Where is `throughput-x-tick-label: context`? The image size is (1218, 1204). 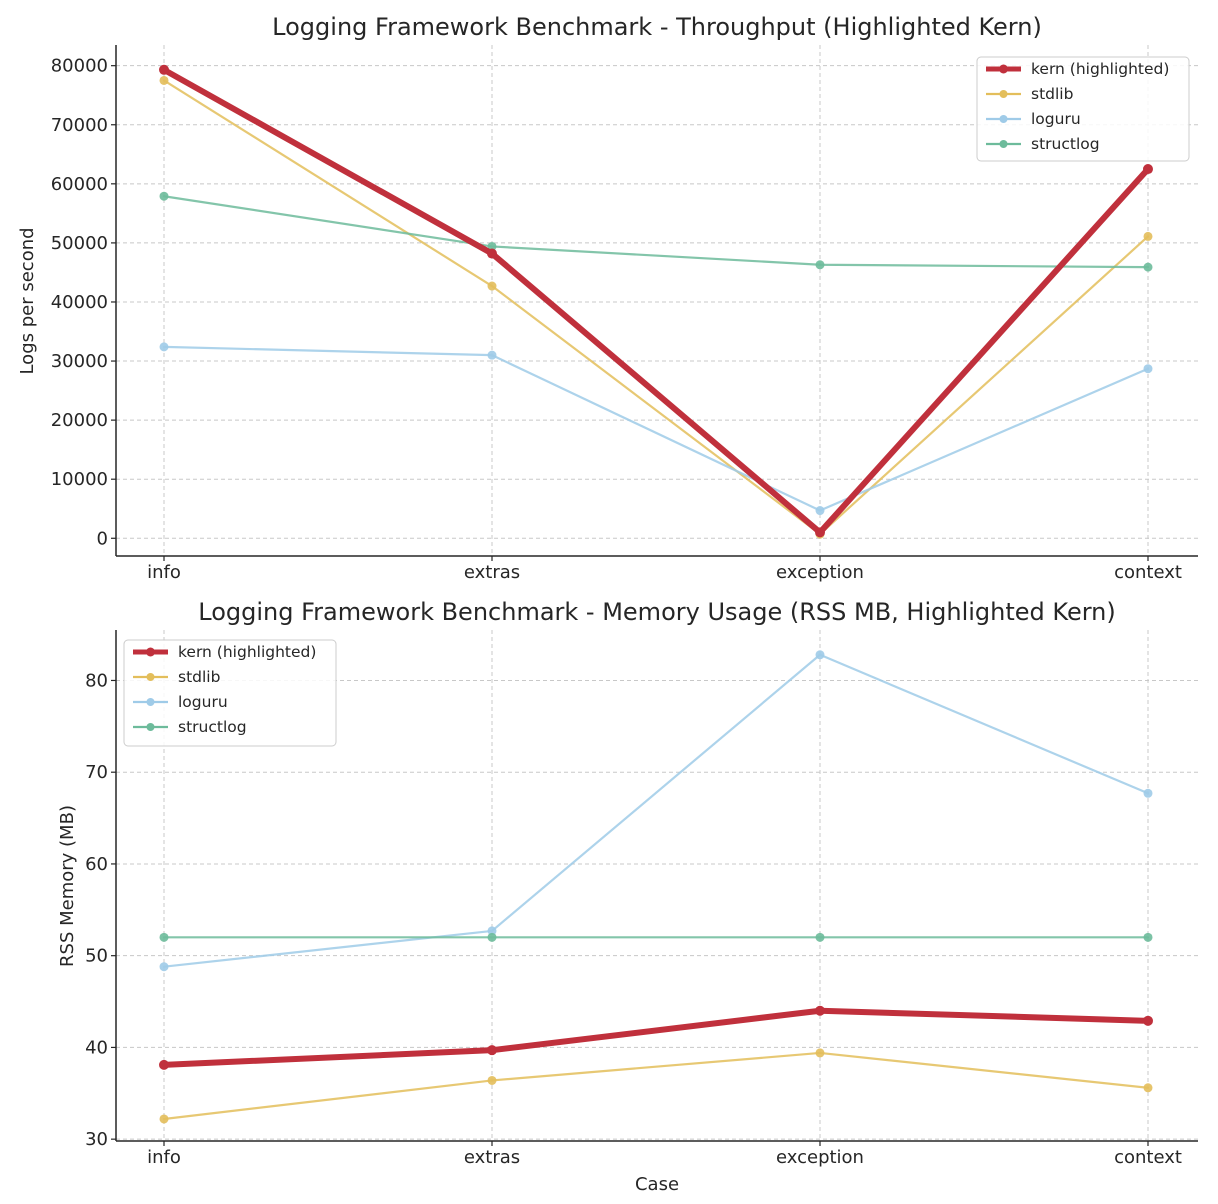
throughput-x-tick-label: context is located at coordinates (1148, 572).